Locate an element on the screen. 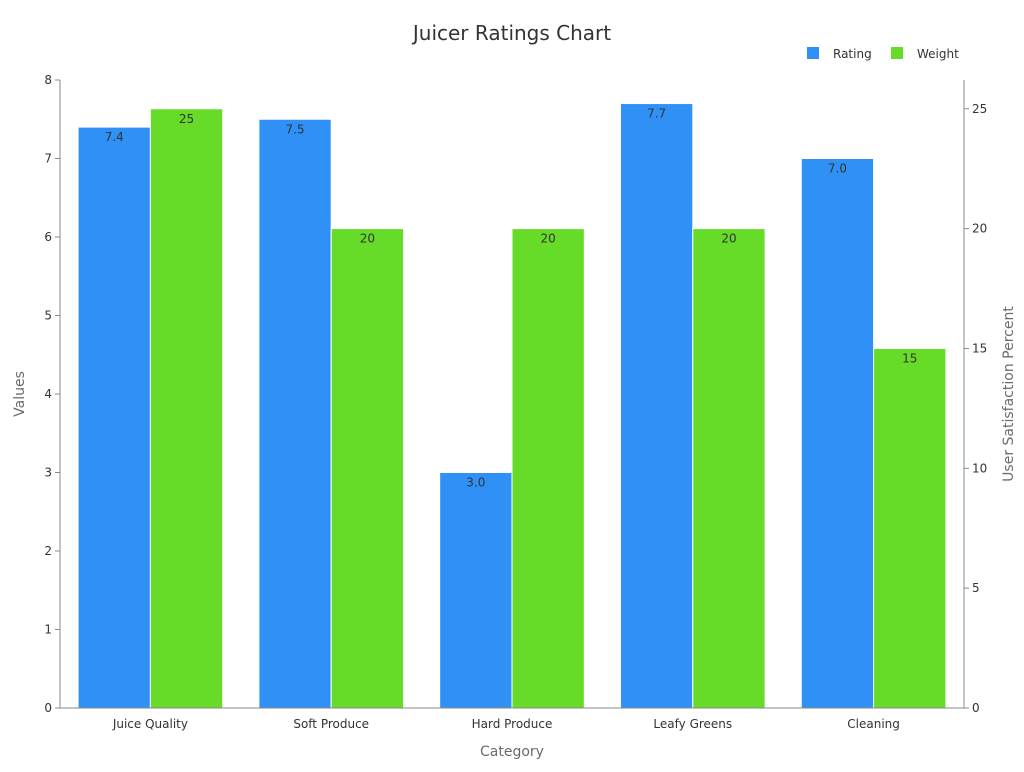 The image size is (1024, 772). y-tick-label-5: 5 is located at coordinates (48, 316).